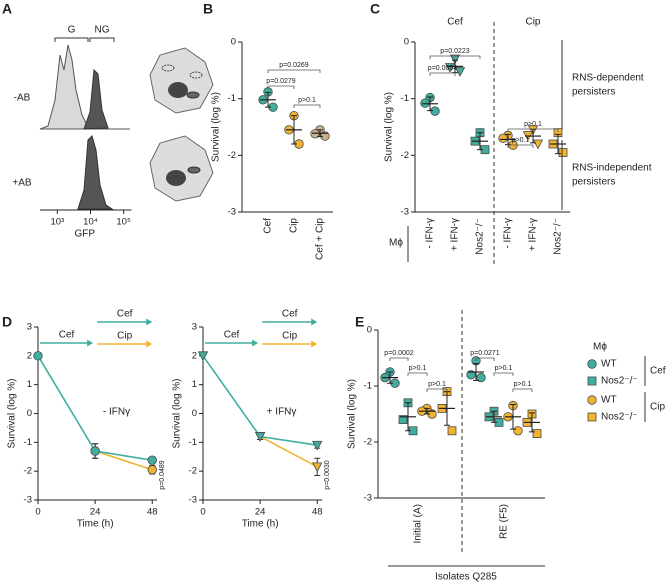  What do you see at coordinates (96, 99) in the screenshot?
I see `hist-gfp-high` at bounding box center [96, 99].